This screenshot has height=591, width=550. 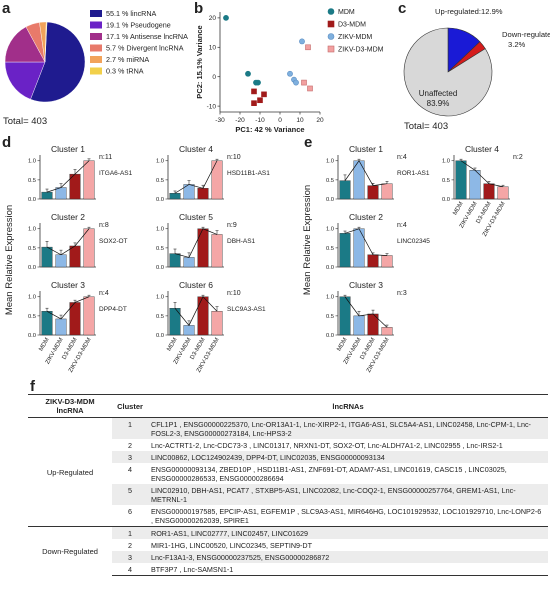 What do you see at coordinates (214, 77) in the screenshot?
I see `y-tick-label: 0` at bounding box center [214, 77].